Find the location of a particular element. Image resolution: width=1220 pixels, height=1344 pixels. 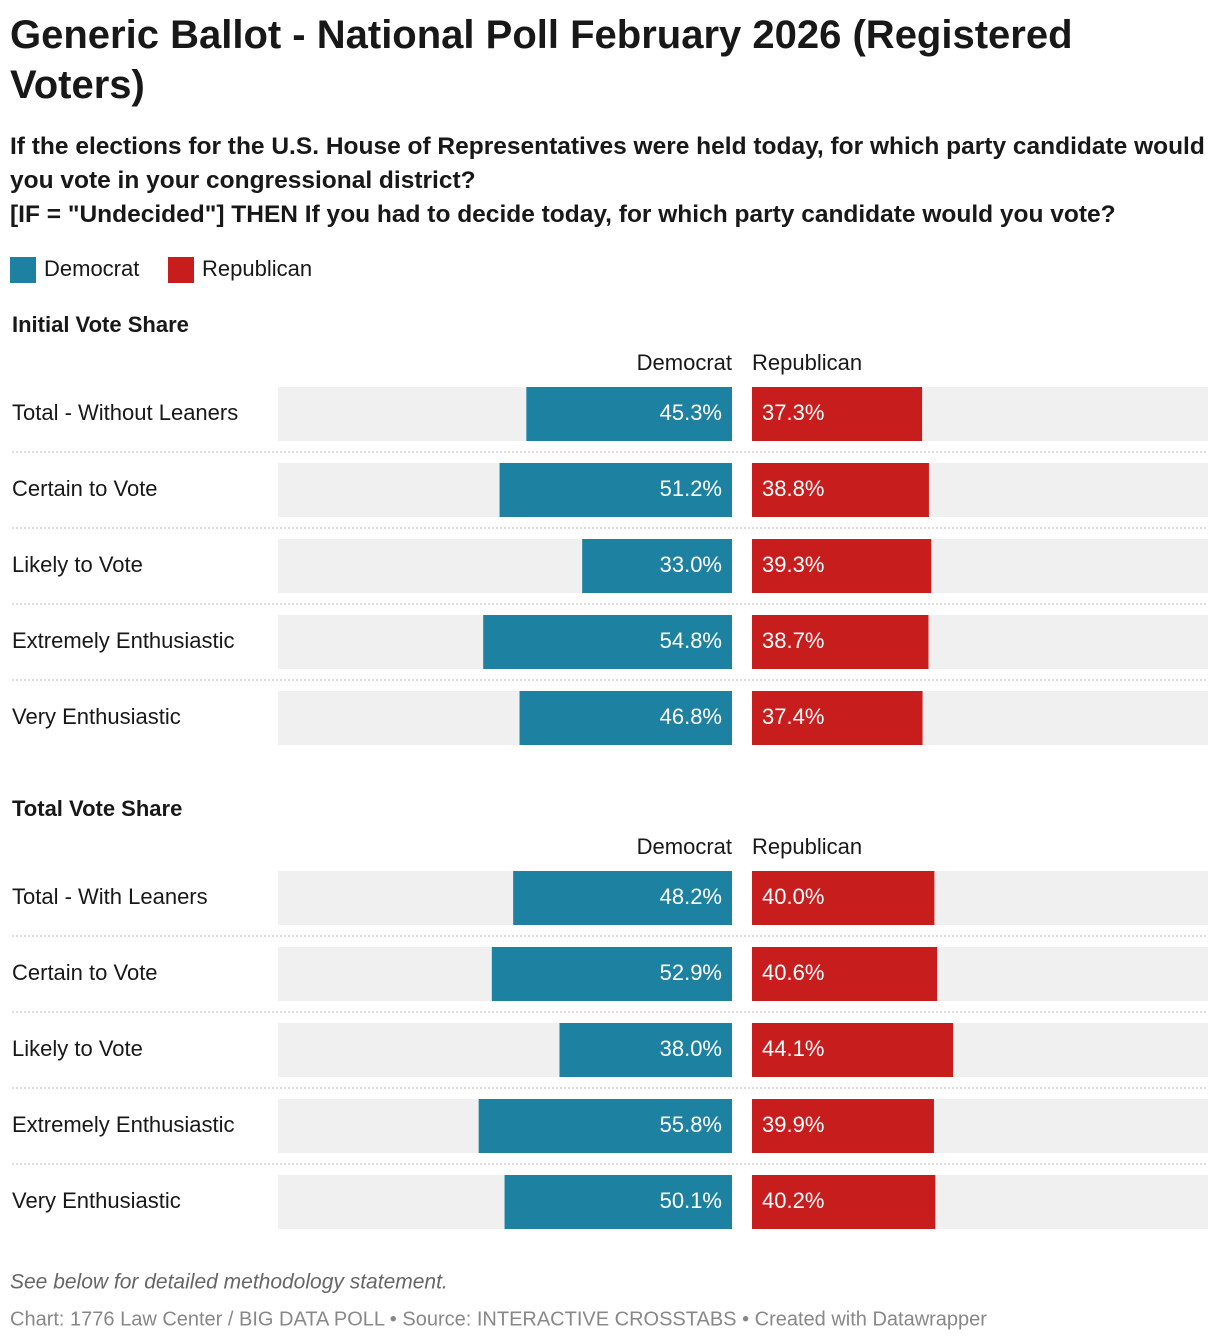

value-label: 46.8% is located at coordinates (691, 716).